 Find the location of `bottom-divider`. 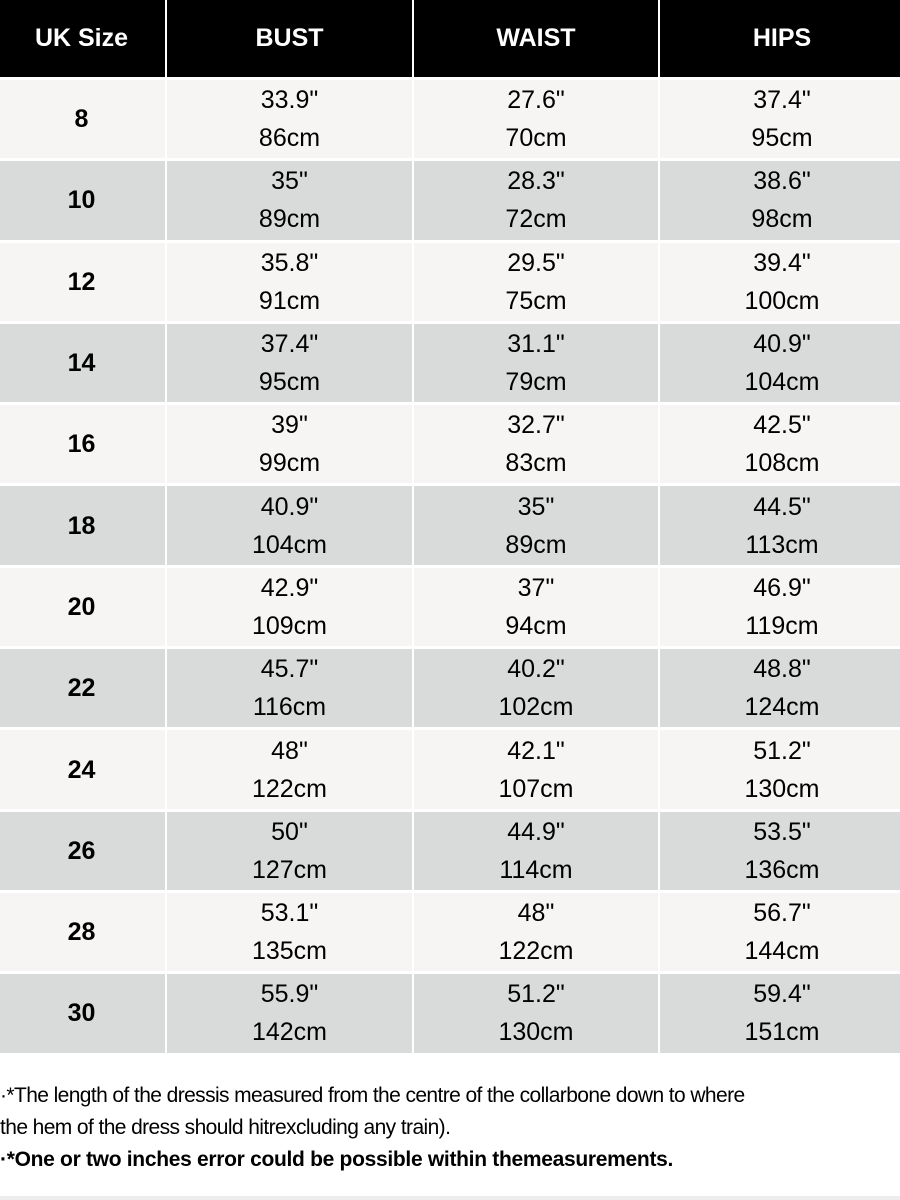

bottom-divider is located at coordinates (450, 1198).